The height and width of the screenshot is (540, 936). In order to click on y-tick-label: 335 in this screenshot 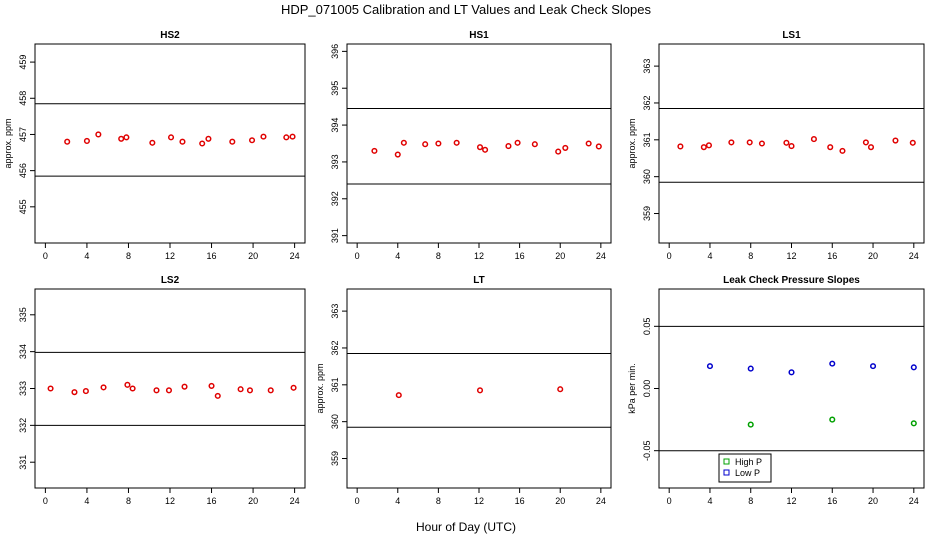, I will do `click(23, 314)`.